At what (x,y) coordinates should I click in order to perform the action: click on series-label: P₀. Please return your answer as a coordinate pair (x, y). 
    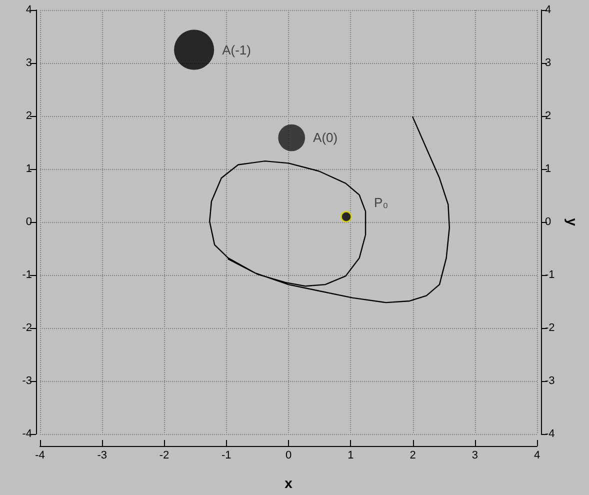
    Looking at the image, I should click on (381, 202).